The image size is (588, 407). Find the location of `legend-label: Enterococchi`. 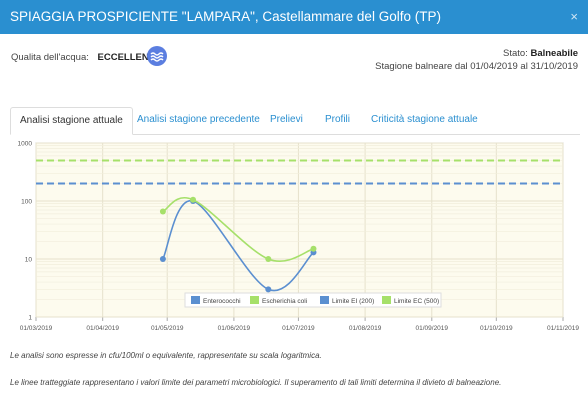

legend-label: Enterococchi is located at coordinates (222, 301).